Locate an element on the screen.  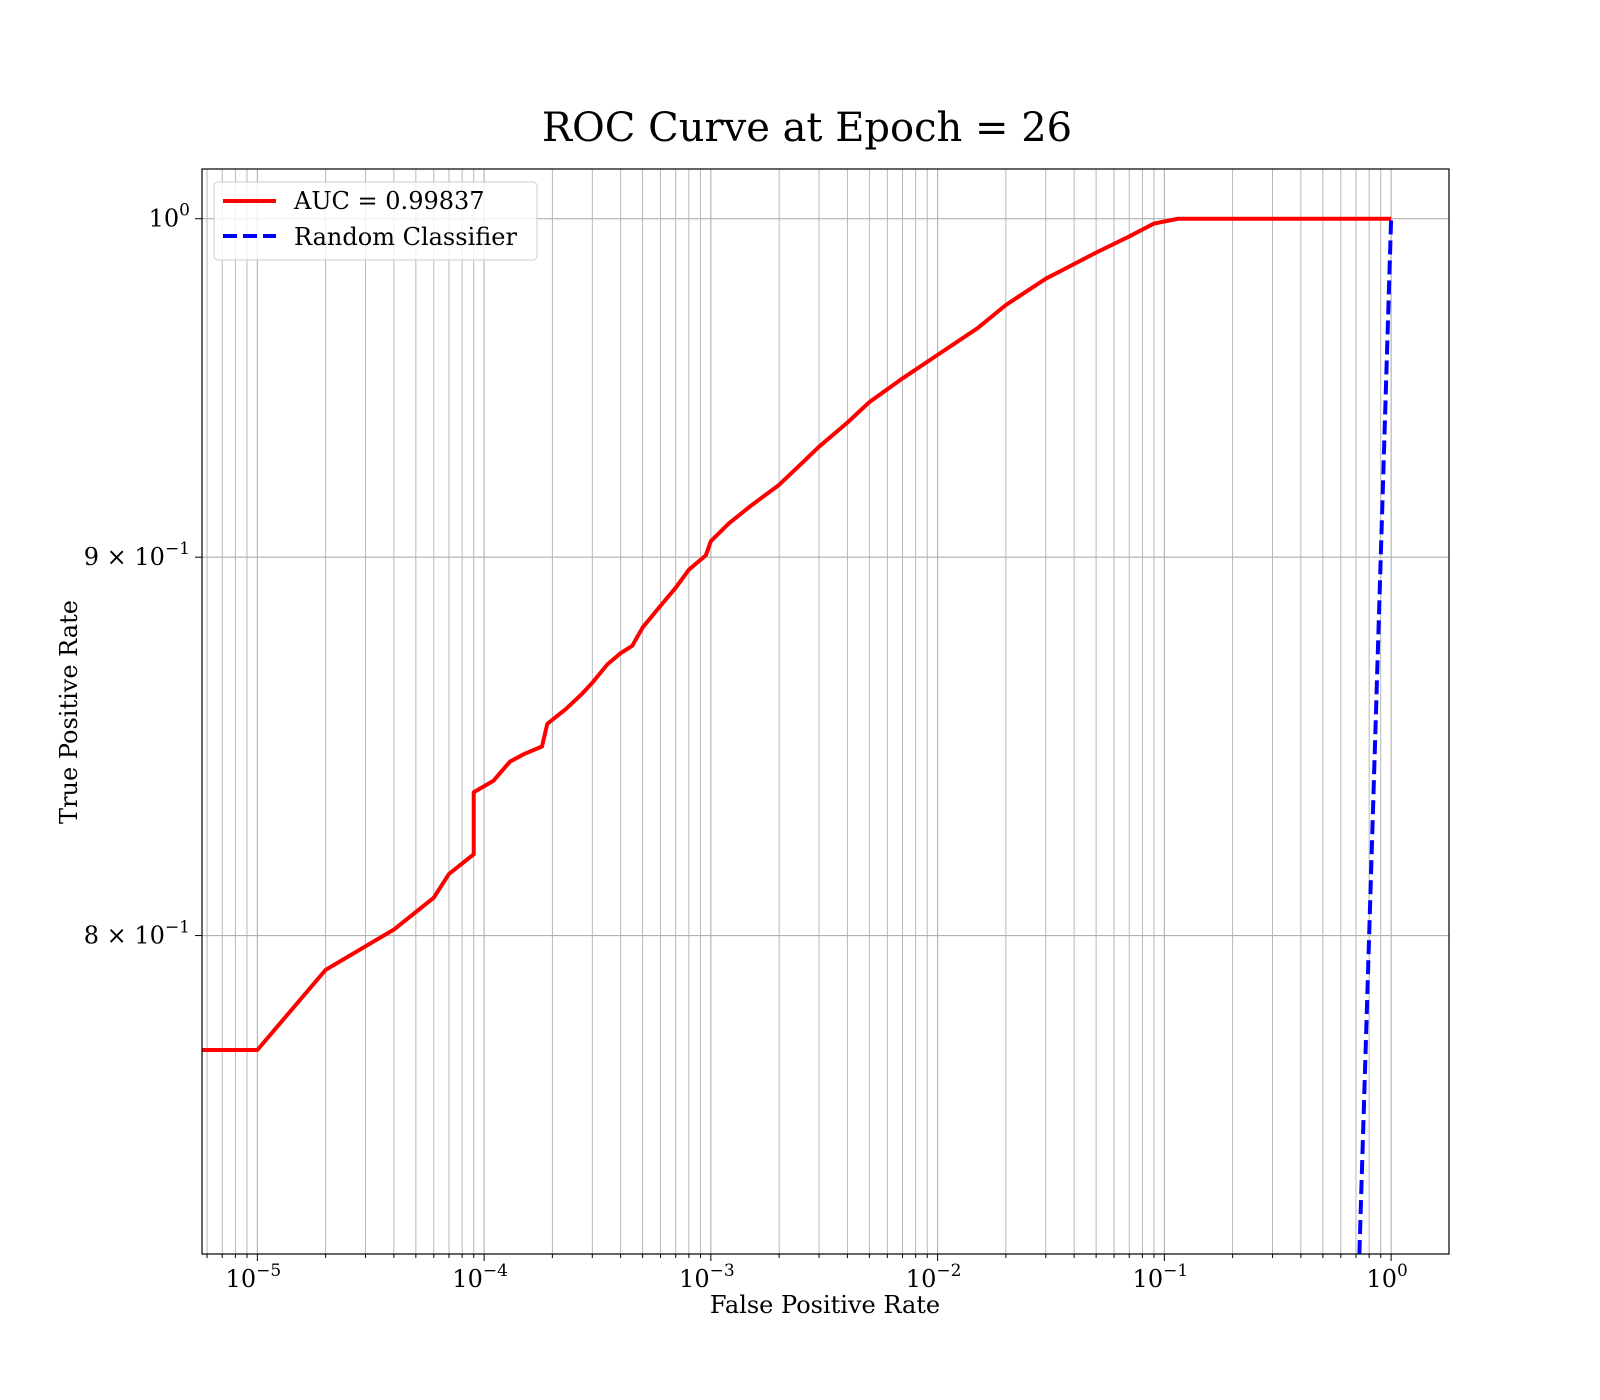
legend-label-auc: AUC = 0.99837 is located at coordinates (389, 201).